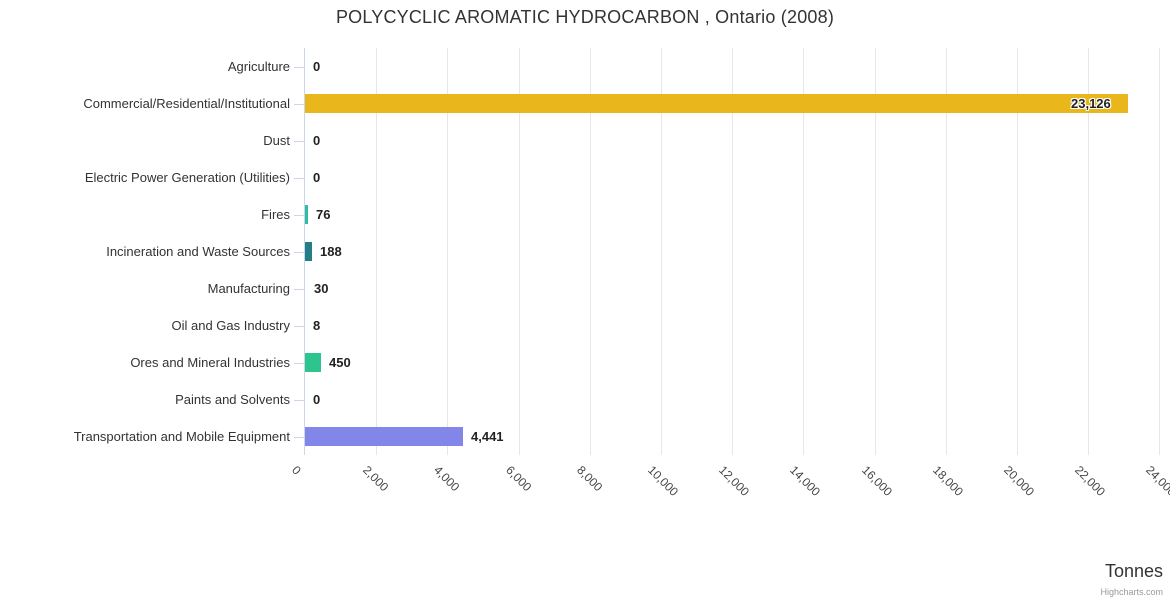 The image size is (1170, 600). Describe the element at coordinates (585, 399) in the screenshot. I see `chart-row: Paints and Solvents 0` at that location.